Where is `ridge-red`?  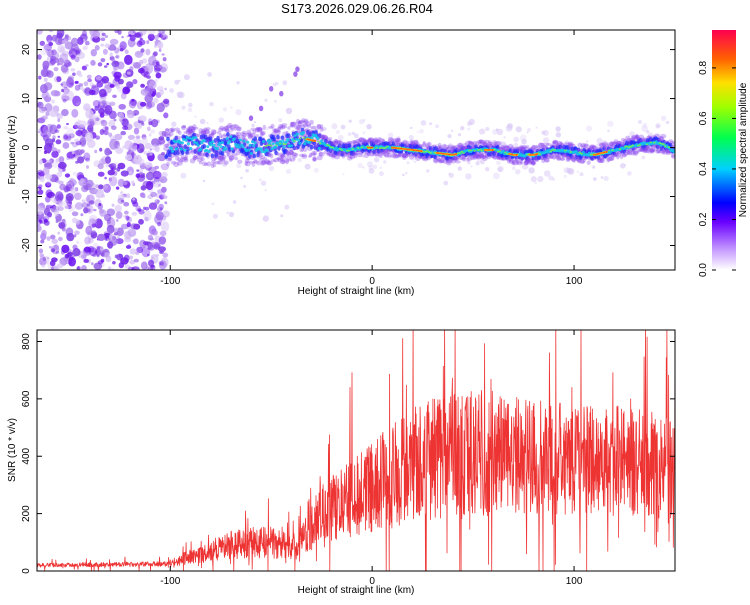 ridge-red is located at coordinates (314, 141).